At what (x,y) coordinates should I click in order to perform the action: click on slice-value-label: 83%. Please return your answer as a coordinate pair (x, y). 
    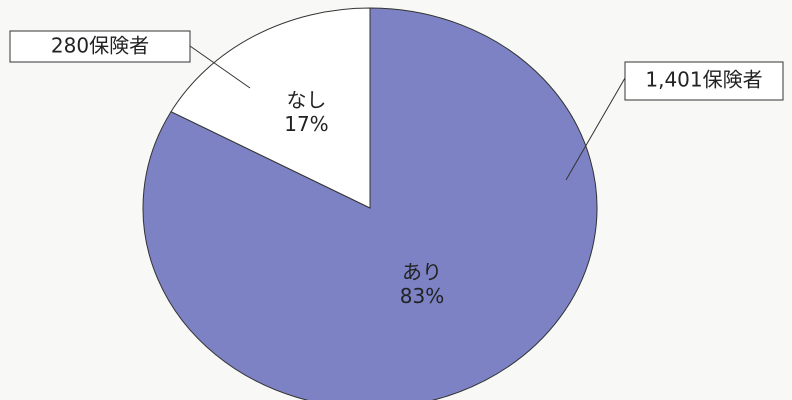
    Looking at the image, I should click on (422, 296).